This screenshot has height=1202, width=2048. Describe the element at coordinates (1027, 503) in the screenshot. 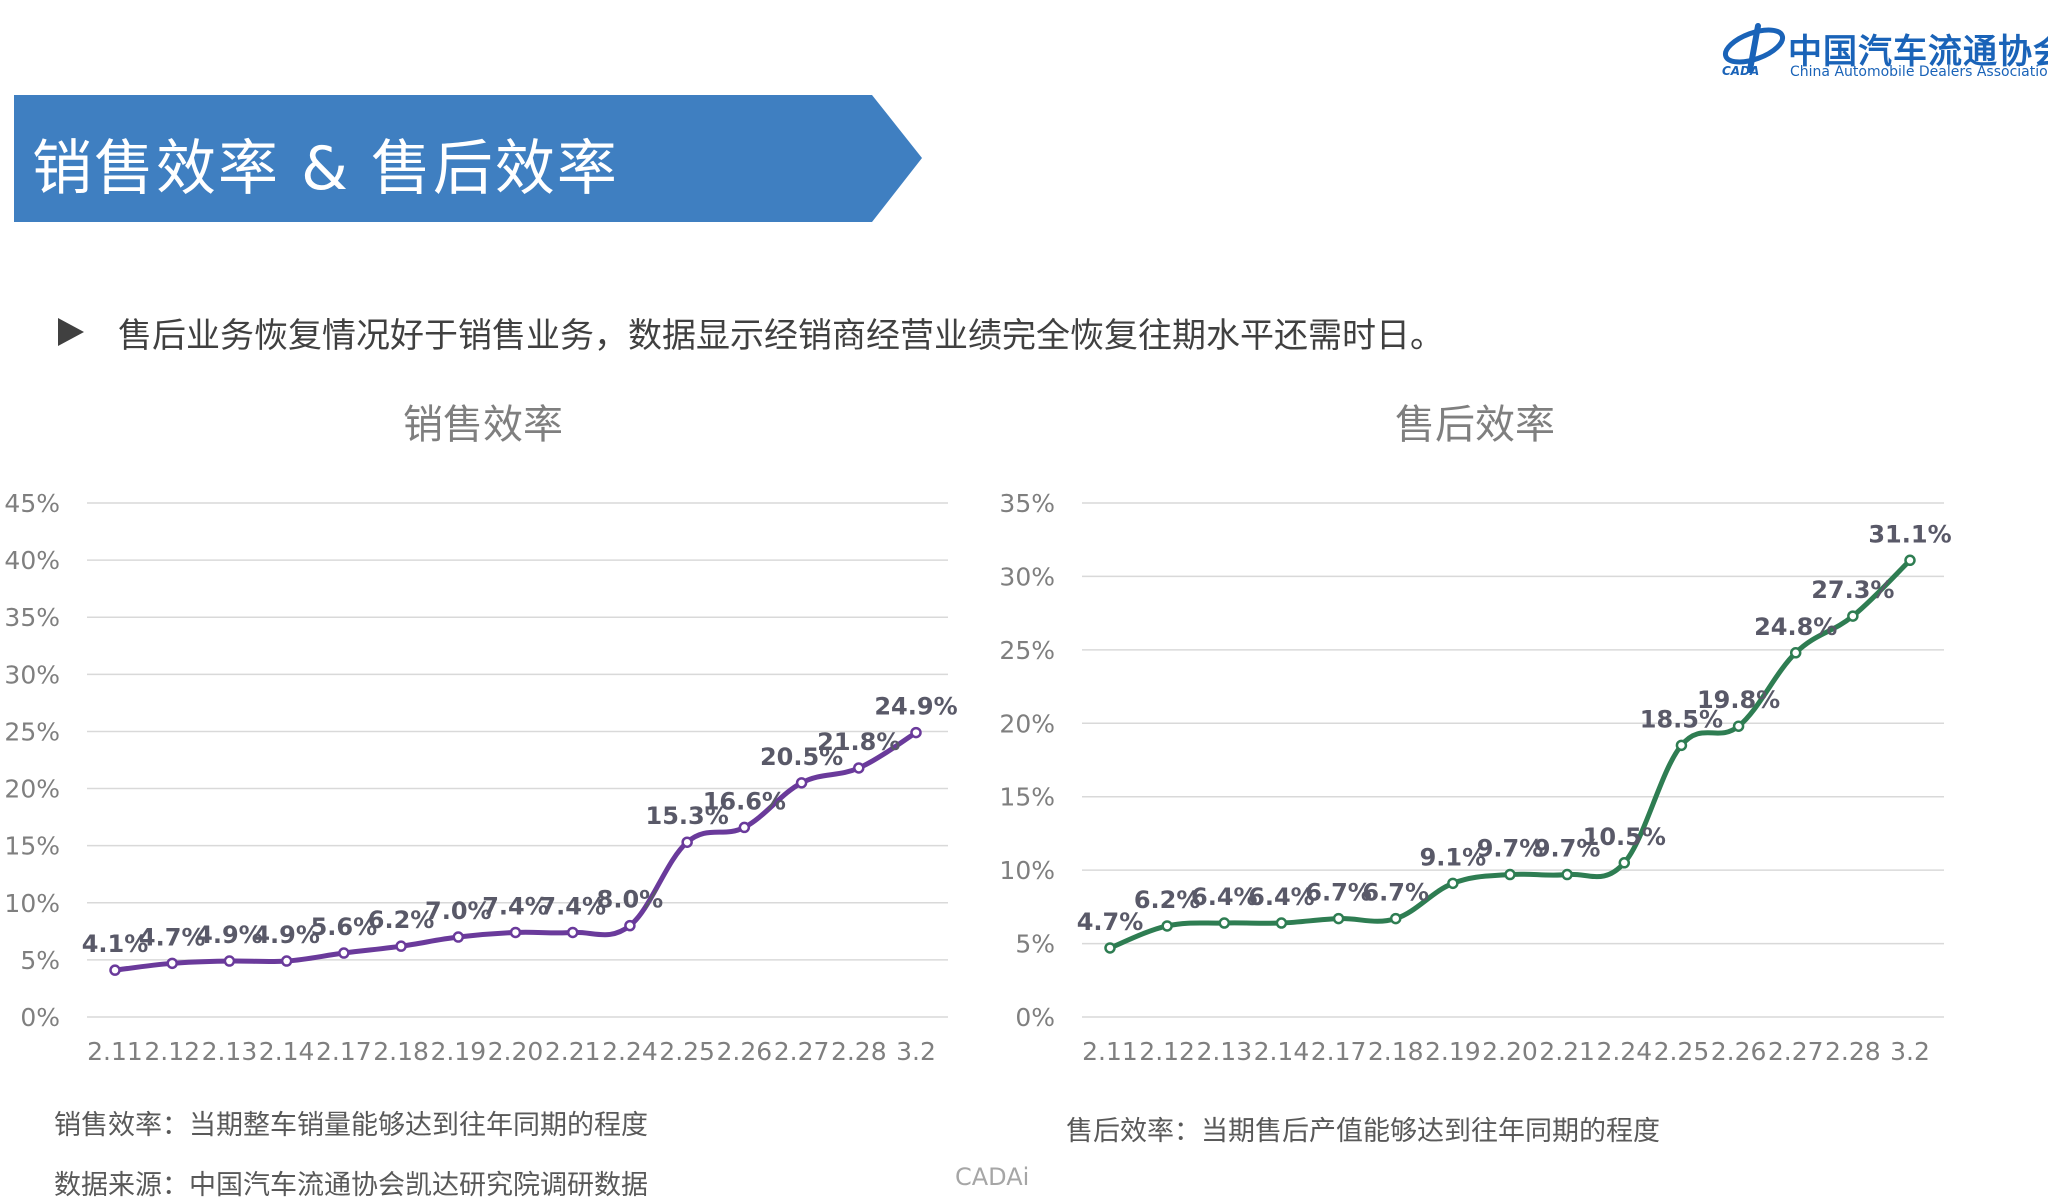

I see `y-tick-label: 35%` at that location.